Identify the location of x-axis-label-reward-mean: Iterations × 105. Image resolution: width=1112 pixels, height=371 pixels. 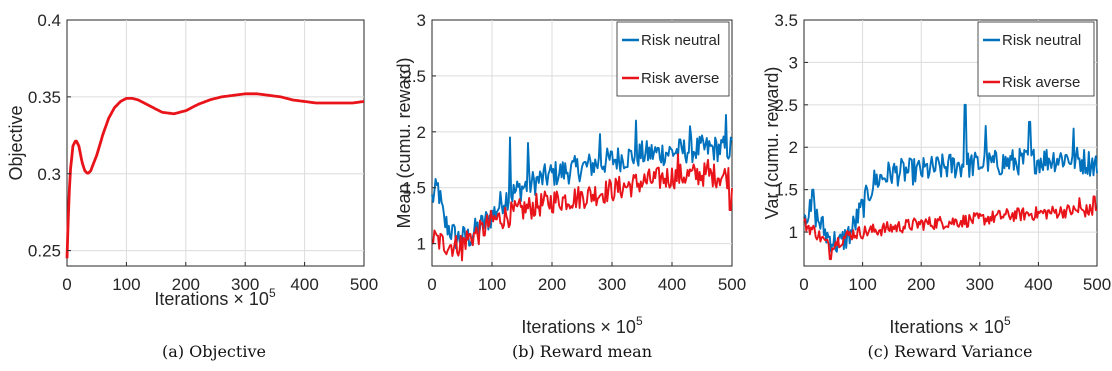
(582, 325).